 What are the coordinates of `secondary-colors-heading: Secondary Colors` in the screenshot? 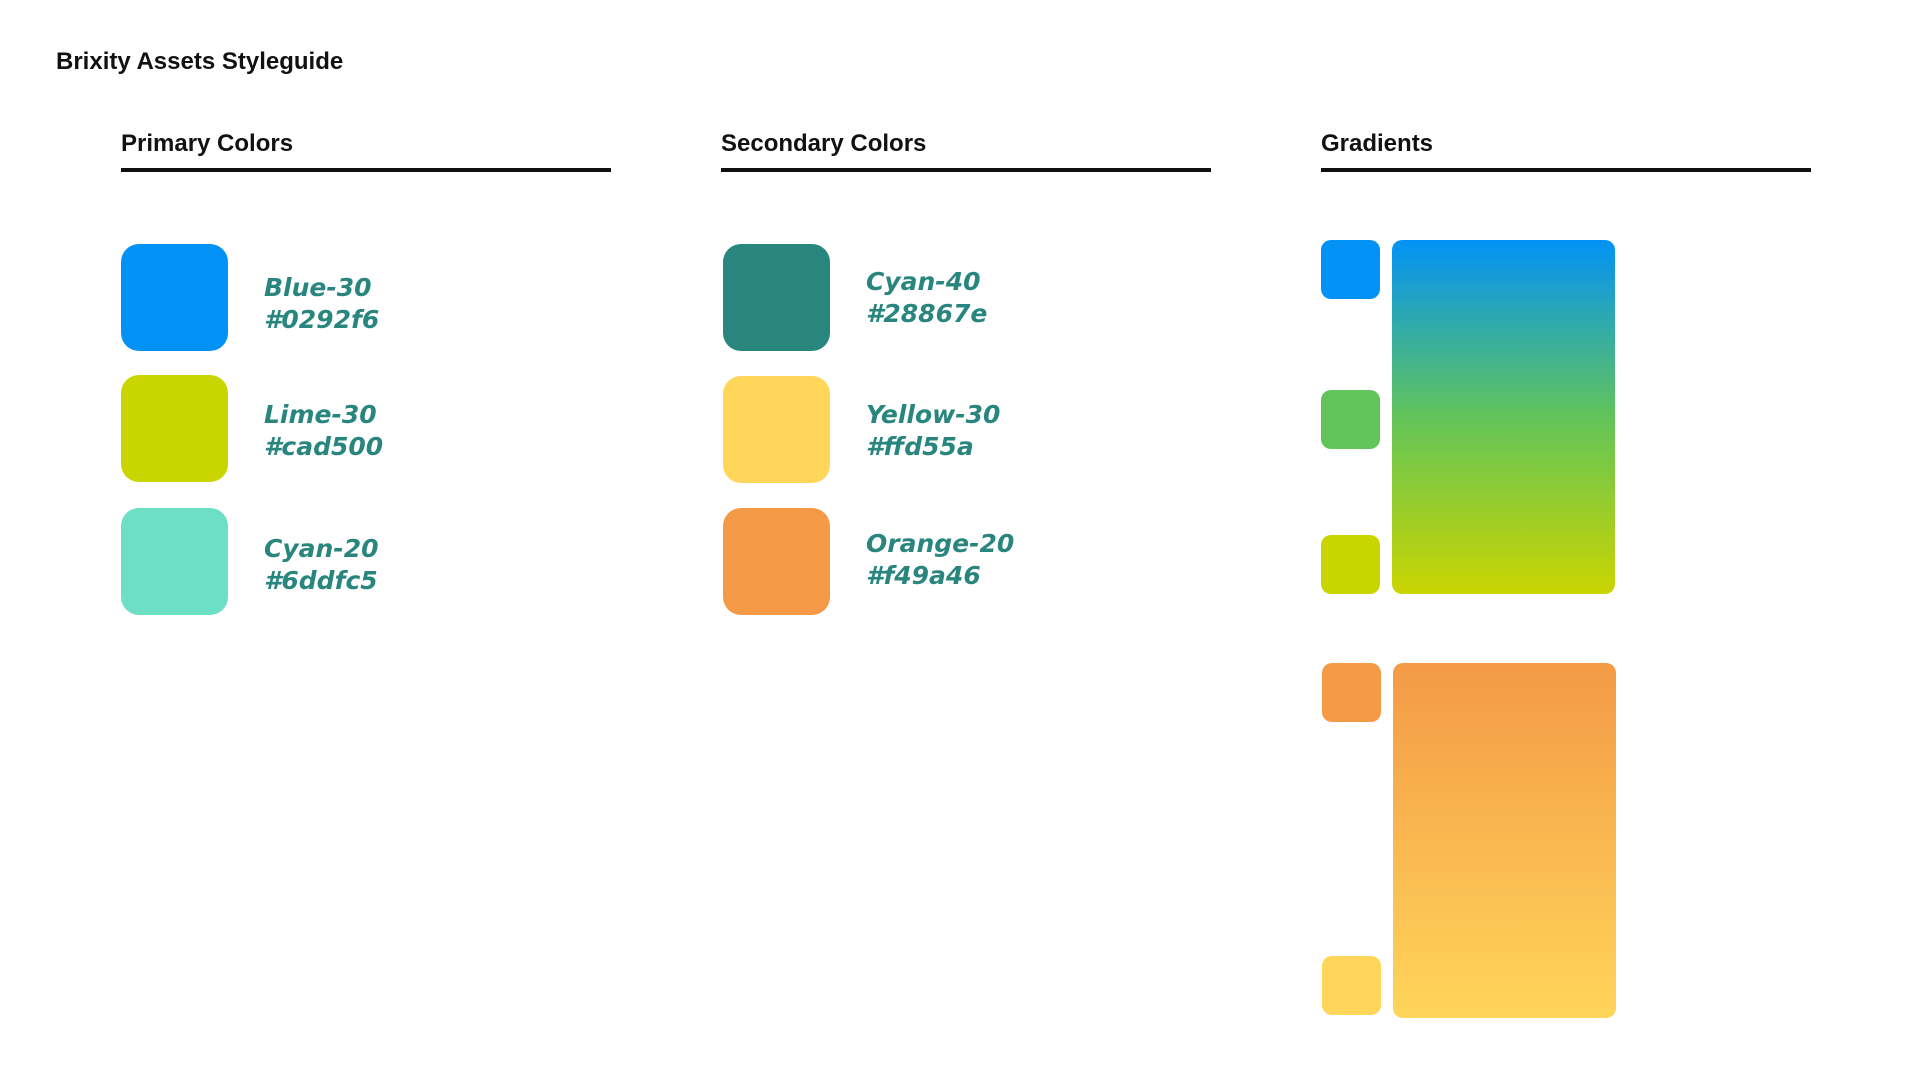 It's located at (966, 151).